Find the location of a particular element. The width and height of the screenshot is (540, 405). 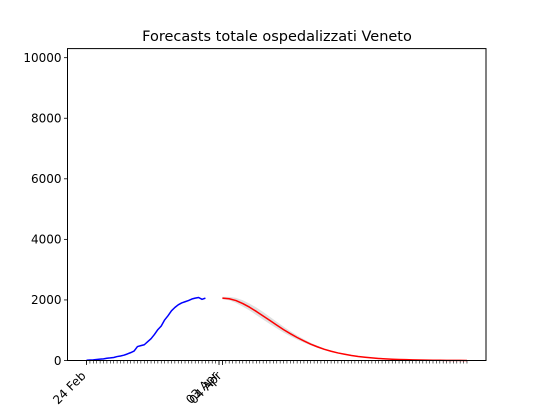

y-tick-label: 4000 is located at coordinates (46, 240).